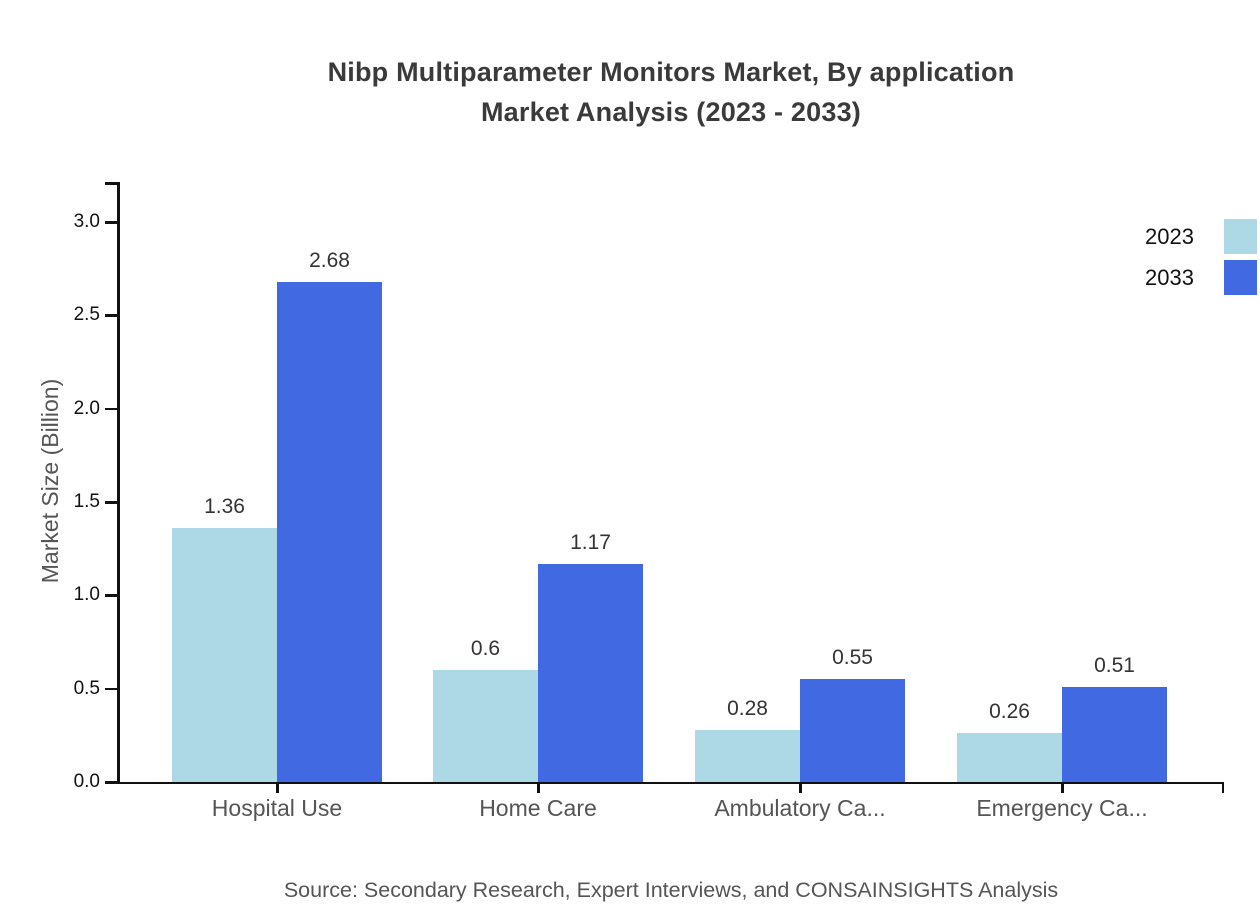  I want to click on legend-label: 2033, so click(1169, 277).